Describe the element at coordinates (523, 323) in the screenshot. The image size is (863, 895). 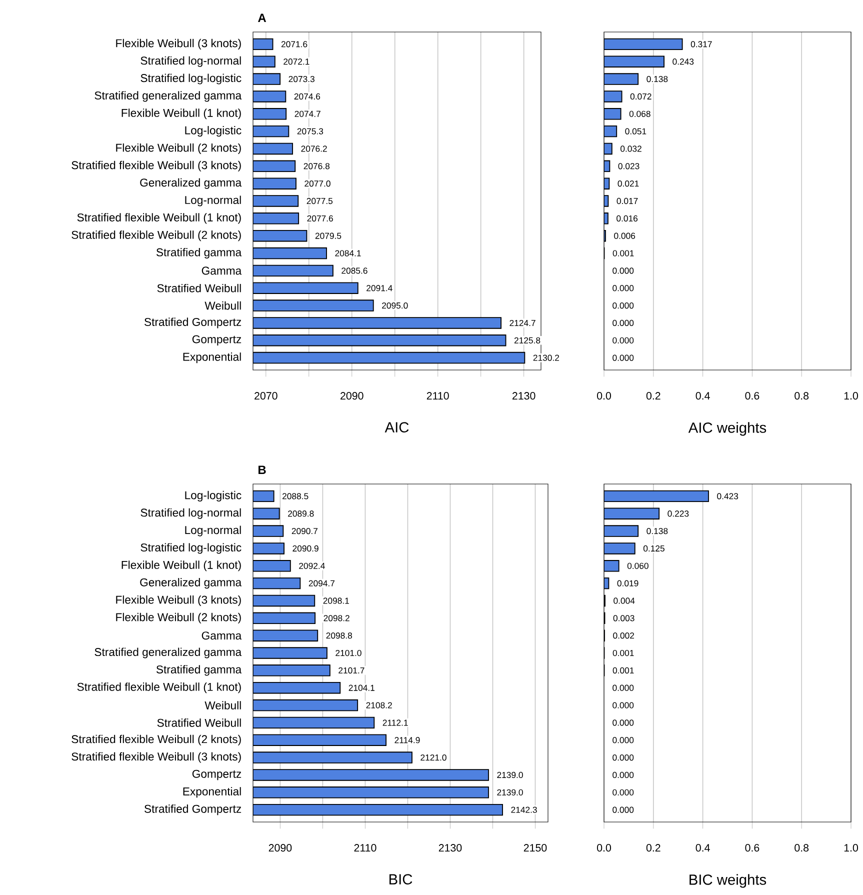
I see `data-label: 2124.7` at that location.